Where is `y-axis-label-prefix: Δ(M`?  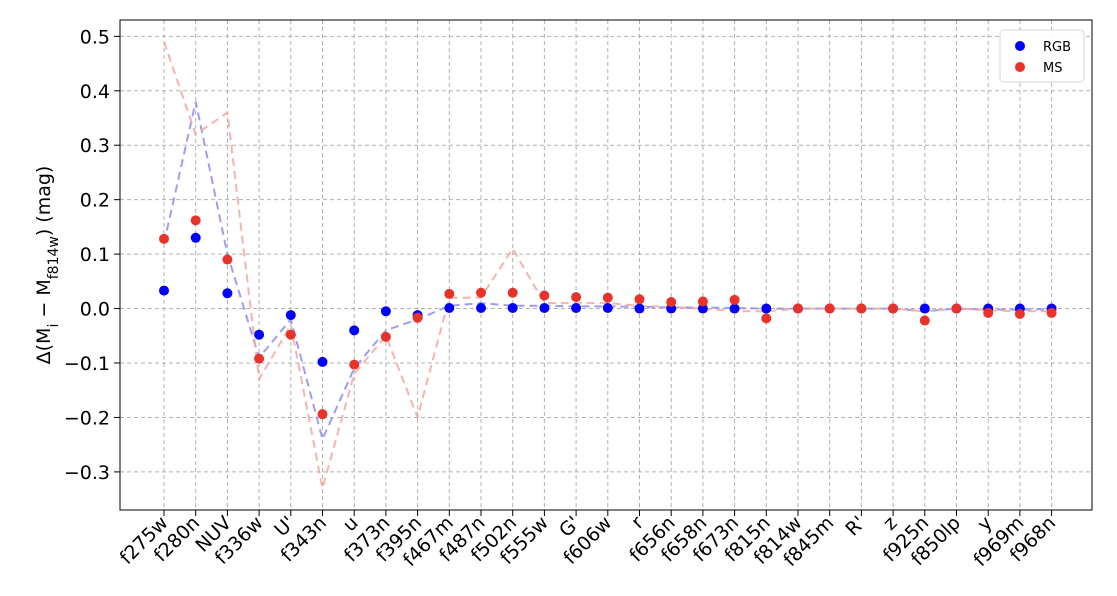 y-axis-label-prefix: Δ(M is located at coordinates (44, 346).